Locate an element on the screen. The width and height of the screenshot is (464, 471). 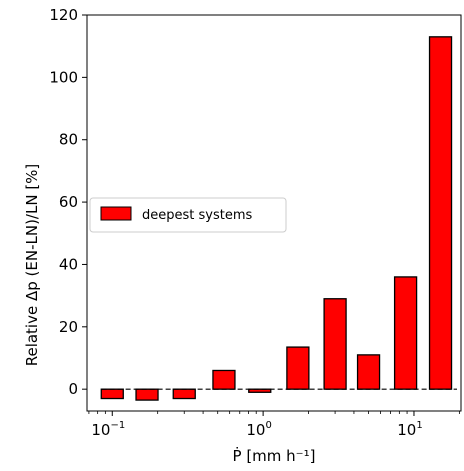
legend-label: deepest systems is located at coordinates (197, 215).